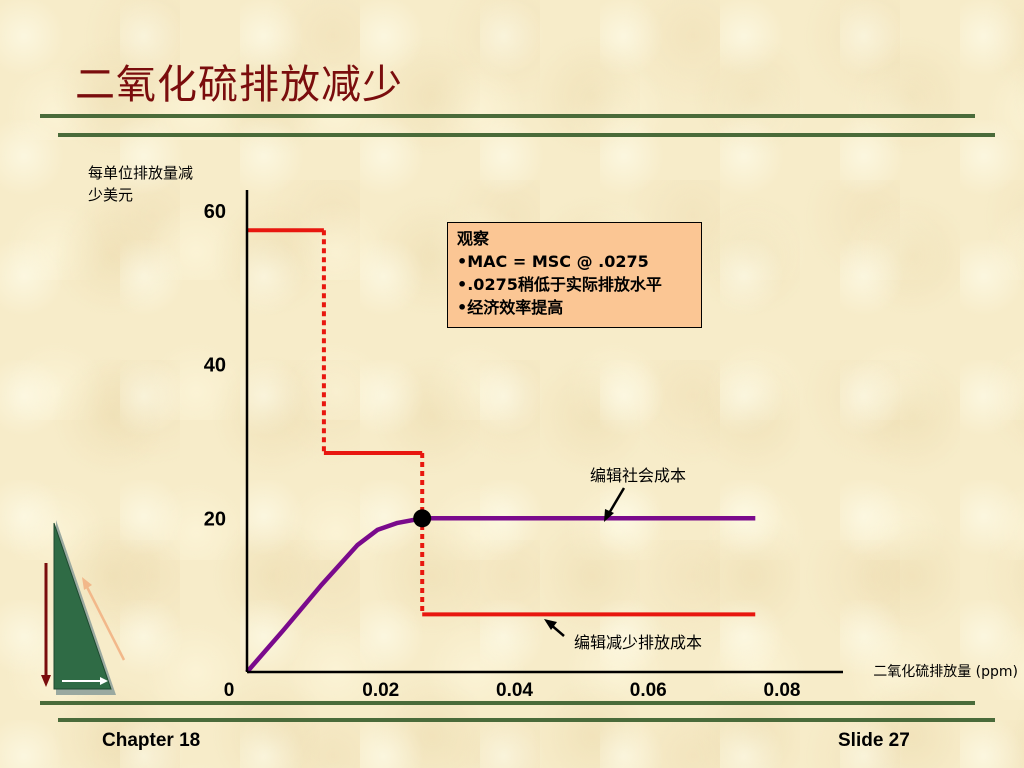 The height and width of the screenshot is (768, 1024). Describe the element at coordinates (215, 366) in the screenshot. I see `y-tick-label: 40` at that location.